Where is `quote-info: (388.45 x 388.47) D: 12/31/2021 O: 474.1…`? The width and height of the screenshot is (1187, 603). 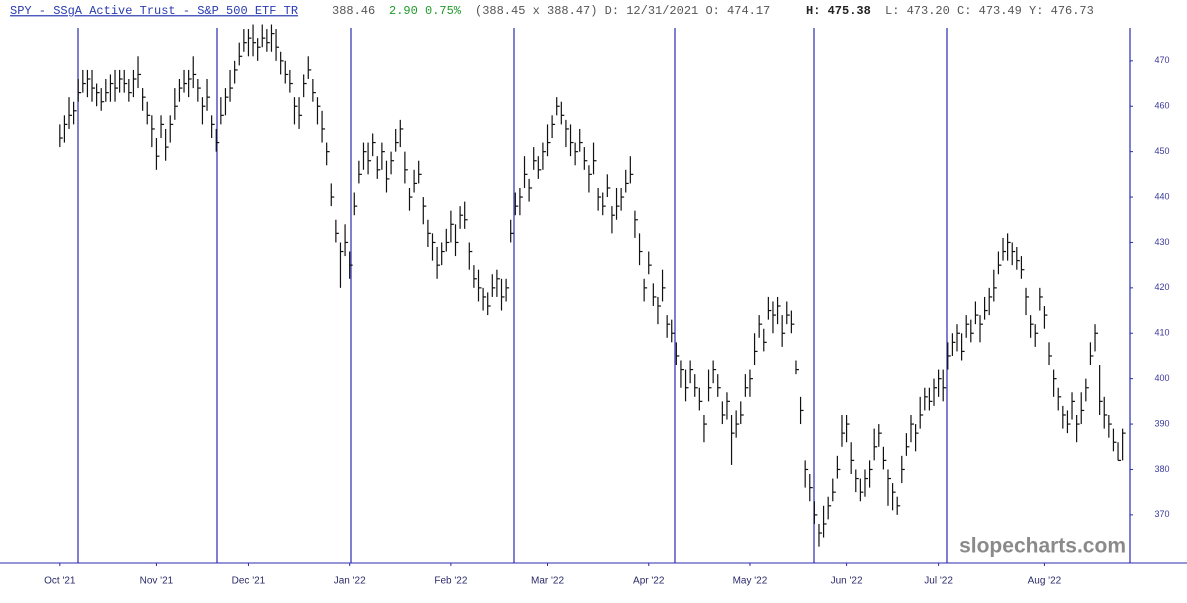
quote-info: (388.45 x 388.47) D: 12/31/2021 O: 474.1… is located at coordinates (622, 11).